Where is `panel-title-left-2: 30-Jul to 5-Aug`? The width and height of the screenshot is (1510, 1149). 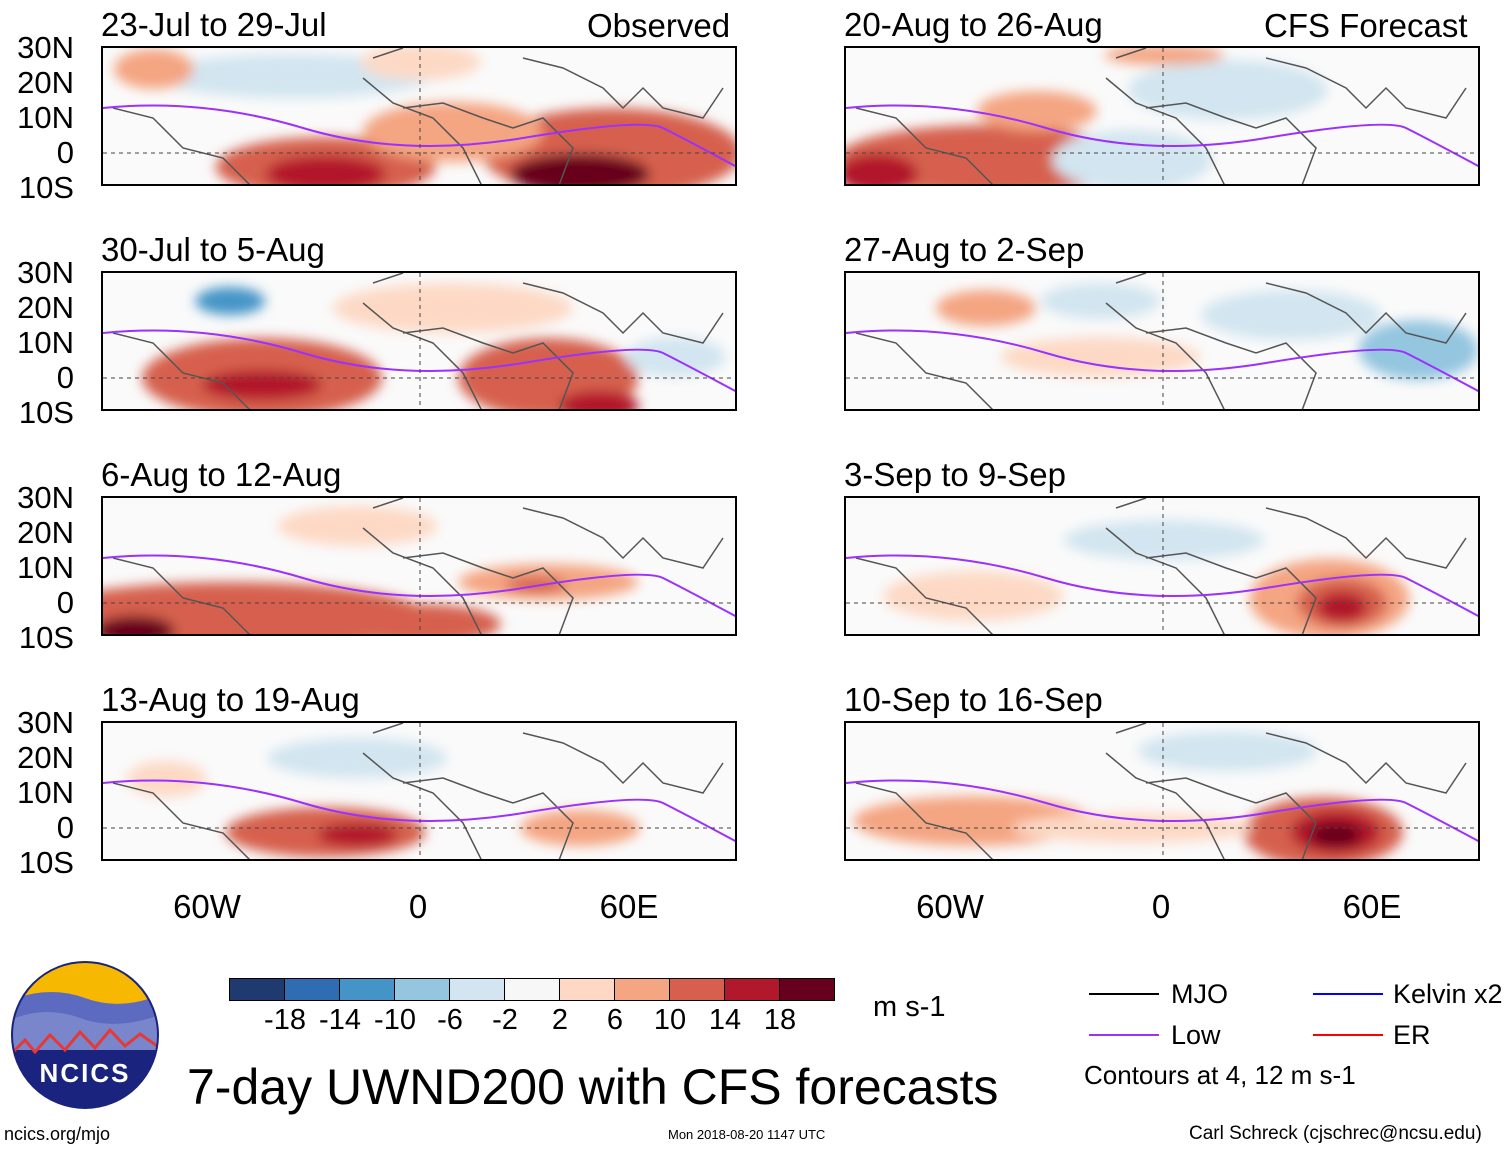 panel-title-left-2: 30-Jul to 5-Aug is located at coordinates (213, 249).